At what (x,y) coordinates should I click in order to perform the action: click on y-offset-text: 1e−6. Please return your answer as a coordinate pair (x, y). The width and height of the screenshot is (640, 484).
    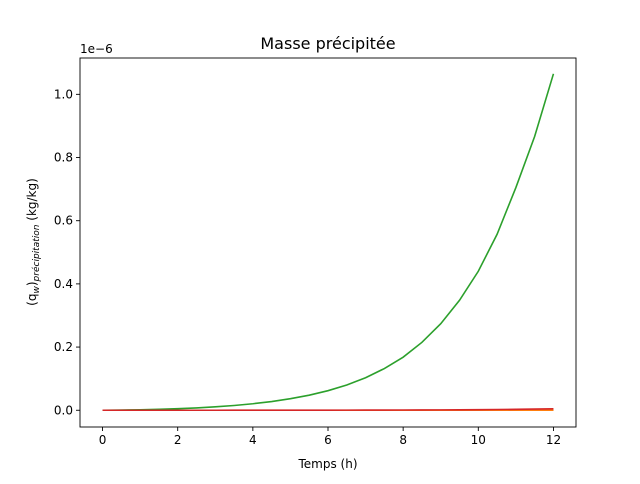
    Looking at the image, I should click on (96, 49).